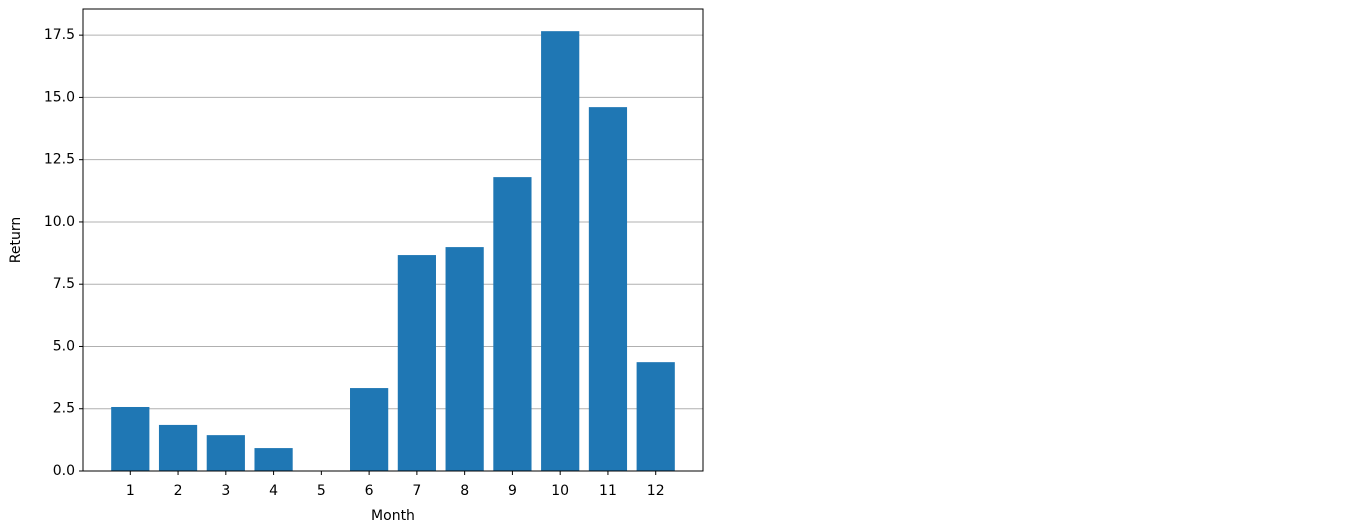  What do you see at coordinates (608, 491) in the screenshot?
I see `x-tick-label: 11` at bounding box center [608, 491].